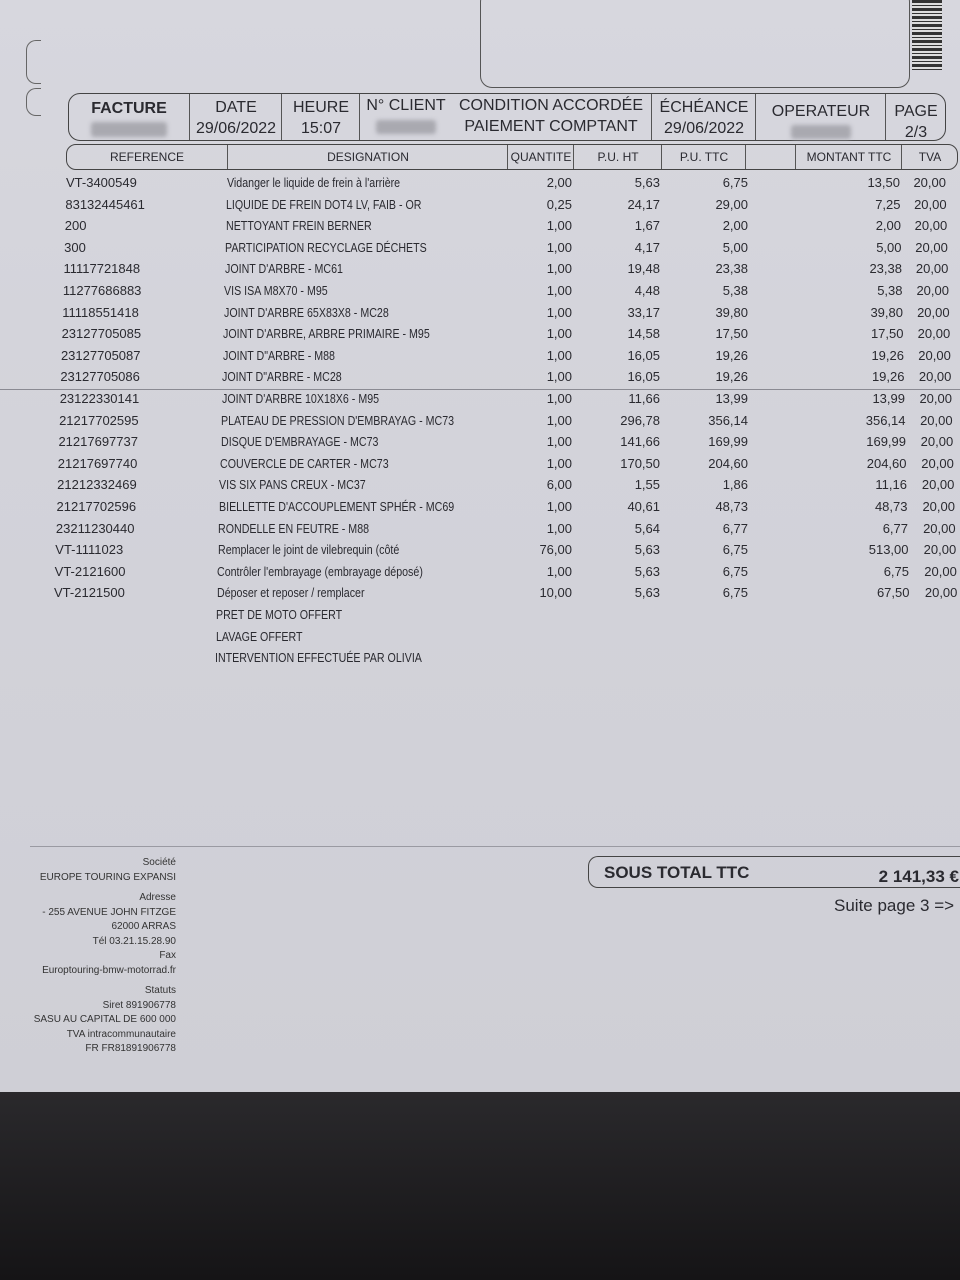 The height and width of the screenshot is (1280, 960). I want to click on montant-ttc-cell: 67,50, so click(893, 593).